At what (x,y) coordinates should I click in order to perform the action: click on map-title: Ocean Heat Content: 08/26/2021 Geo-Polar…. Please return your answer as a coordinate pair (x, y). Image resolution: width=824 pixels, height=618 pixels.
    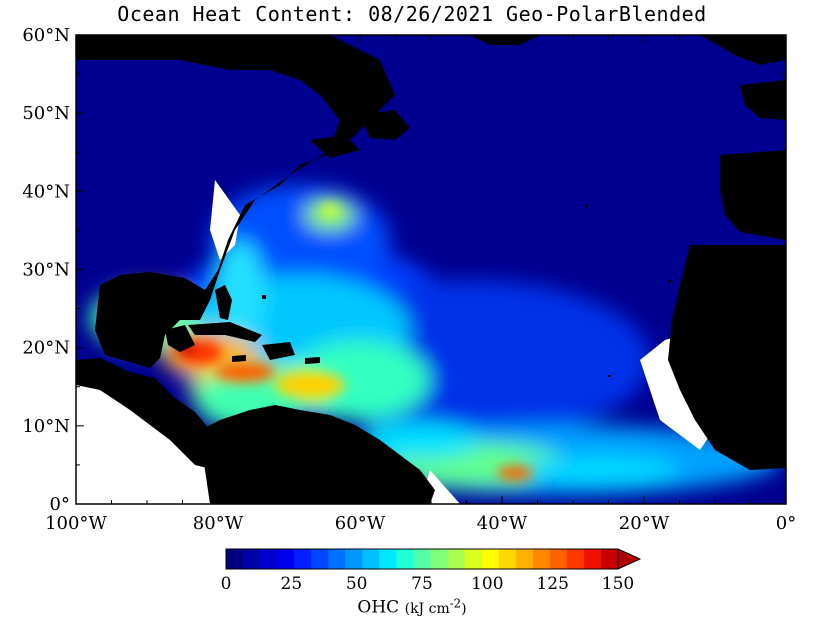
    Looking at the image, I should click on (412, 14).